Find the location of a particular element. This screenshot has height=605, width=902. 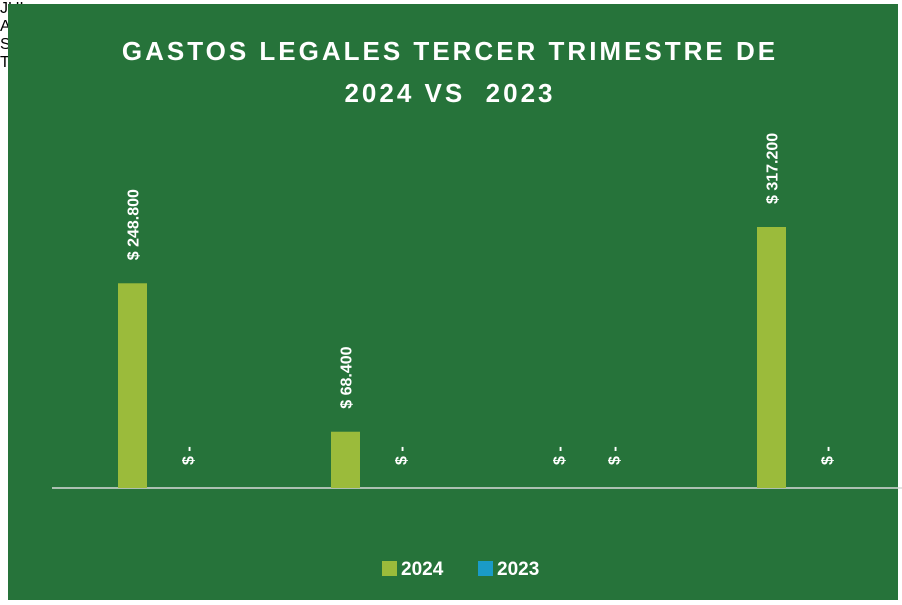

data-label: $ 68.400 is located at coordinates (347, 377).